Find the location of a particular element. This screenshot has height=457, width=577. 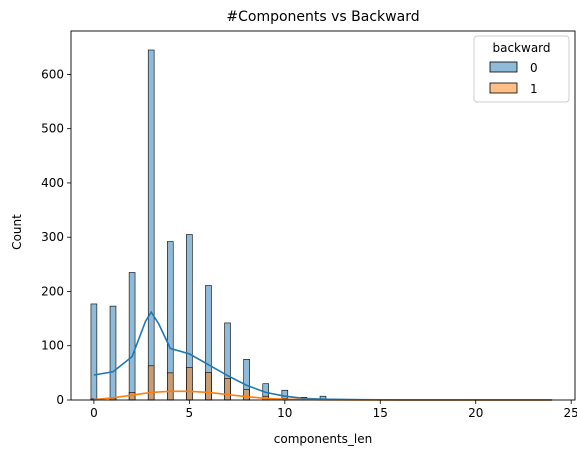

legend-label-1: 1 is located at coordinates (534, 89).